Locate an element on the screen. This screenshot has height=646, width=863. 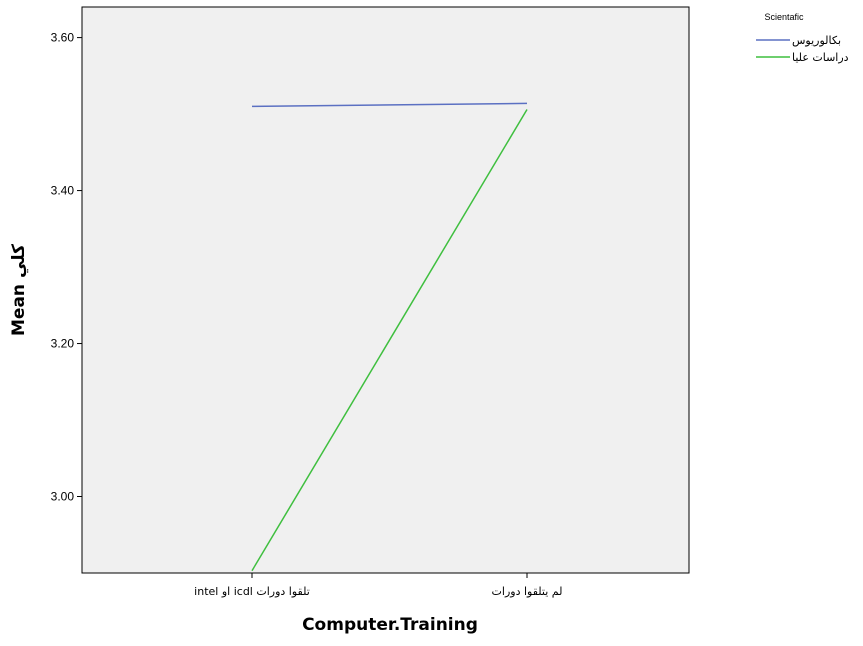
x-axis-title: Computer.Training is located at coordinates (390, 625).